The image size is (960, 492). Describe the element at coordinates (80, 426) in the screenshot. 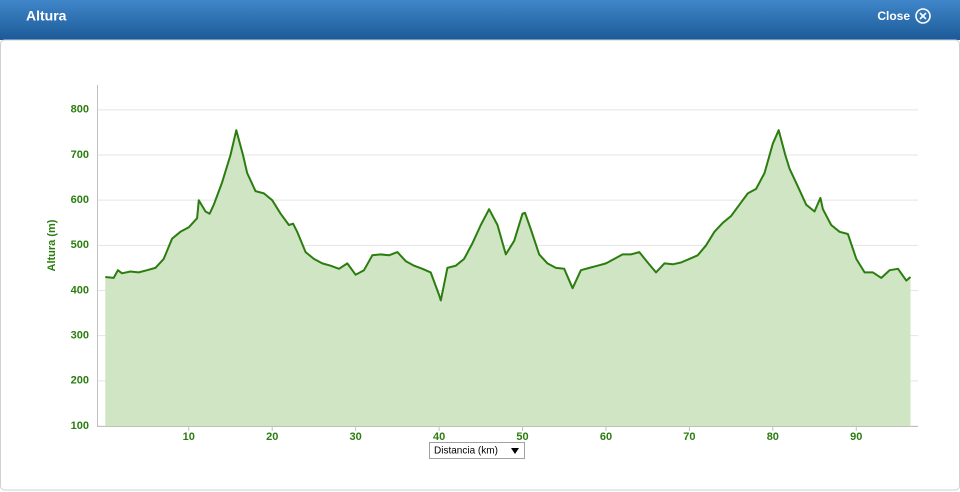

I see `y-tick-label: 100` at that location.